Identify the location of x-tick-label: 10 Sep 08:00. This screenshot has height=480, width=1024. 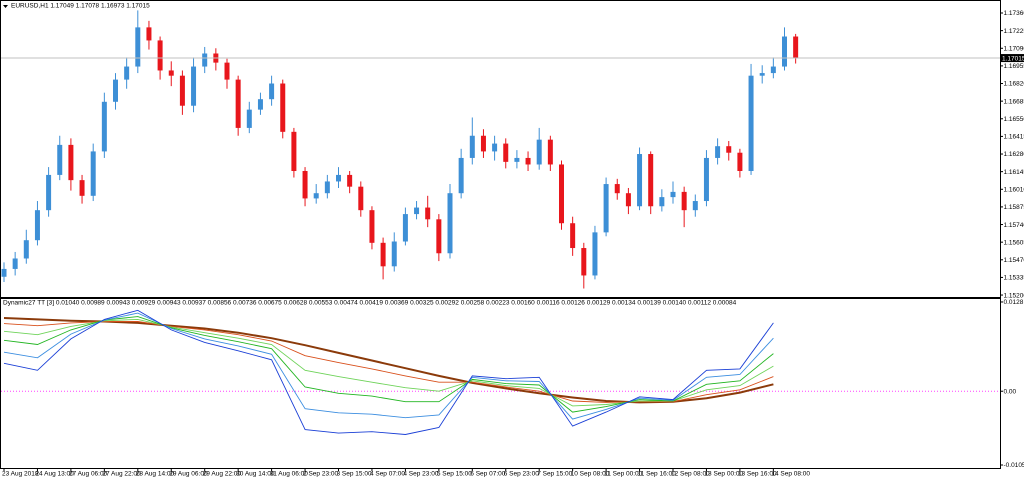
(590, 474).